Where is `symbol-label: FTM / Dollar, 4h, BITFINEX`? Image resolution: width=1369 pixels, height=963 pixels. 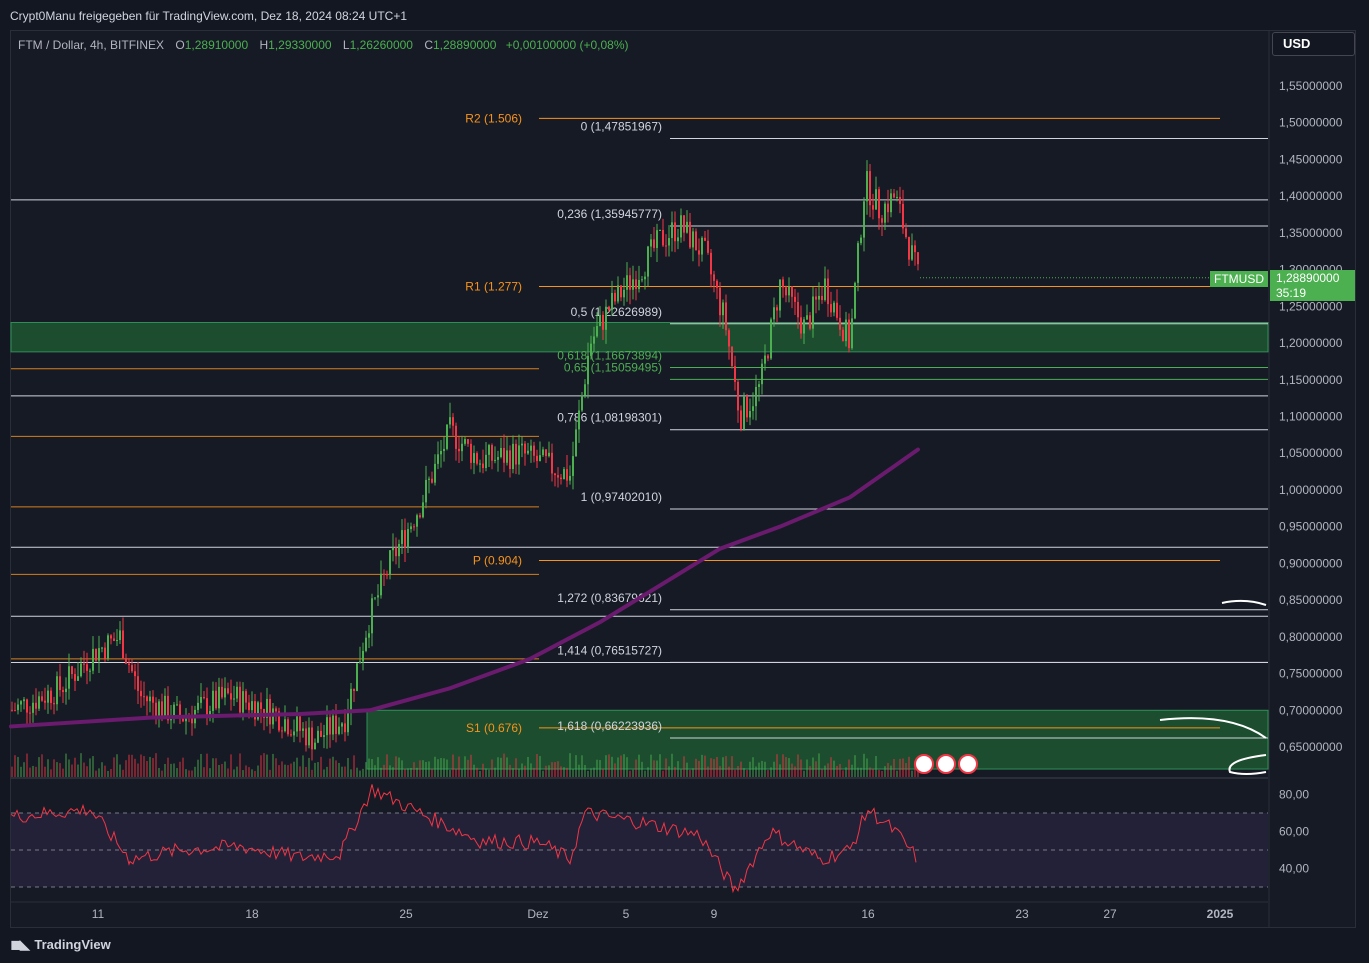 symbol-label: FTM / Dollar, 4h, BITFINEX is located at coordinates (91, 45).